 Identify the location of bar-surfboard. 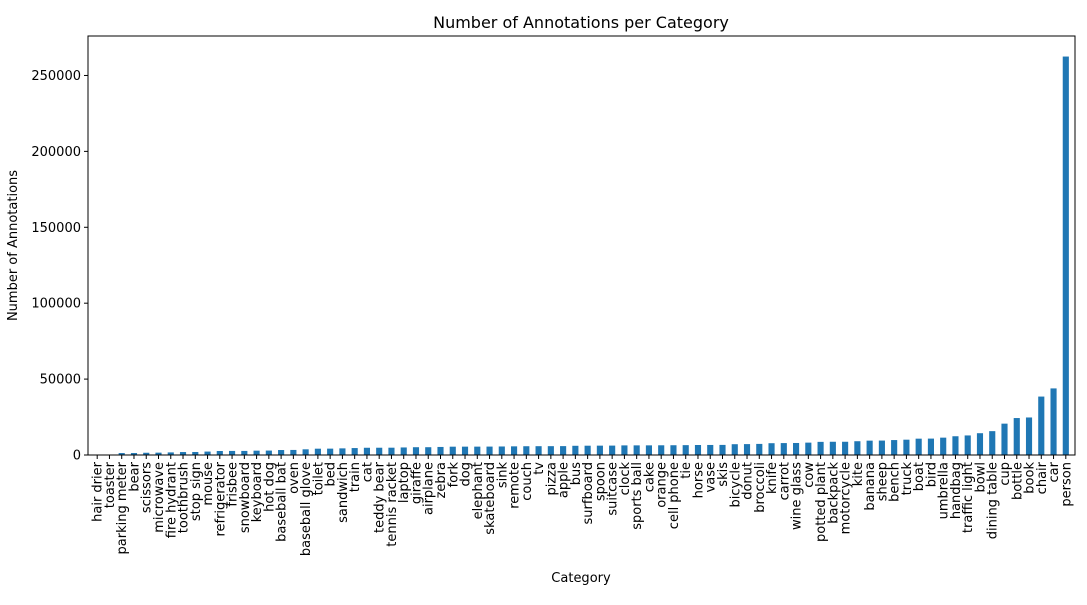
(588, 450).